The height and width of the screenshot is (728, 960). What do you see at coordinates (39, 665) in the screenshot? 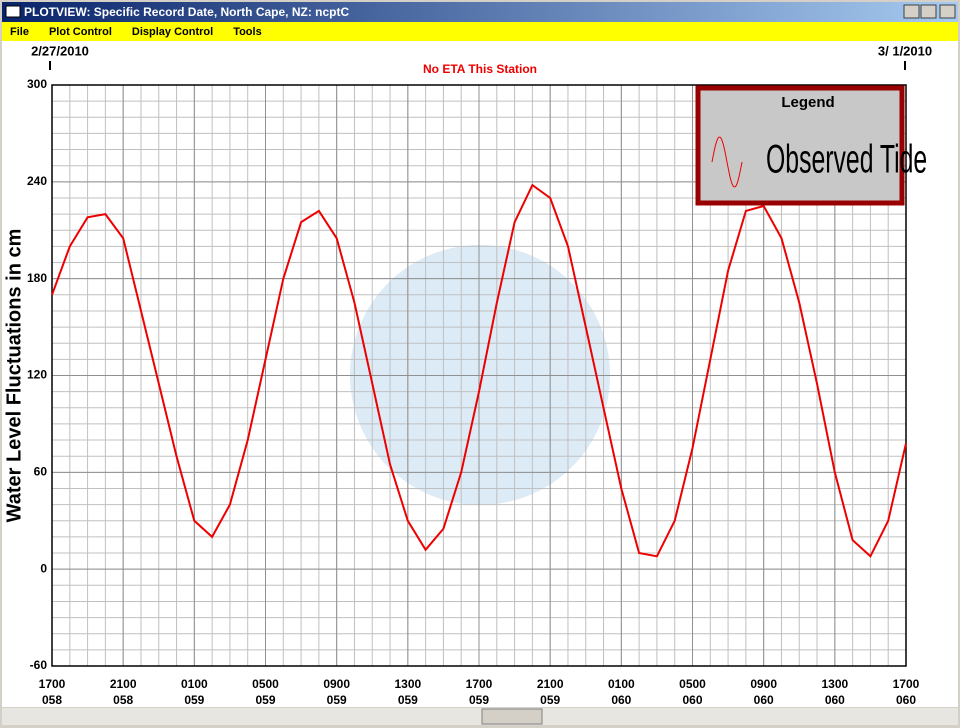
I see `y-tick-label: -60` at bounding box center [39, 665].